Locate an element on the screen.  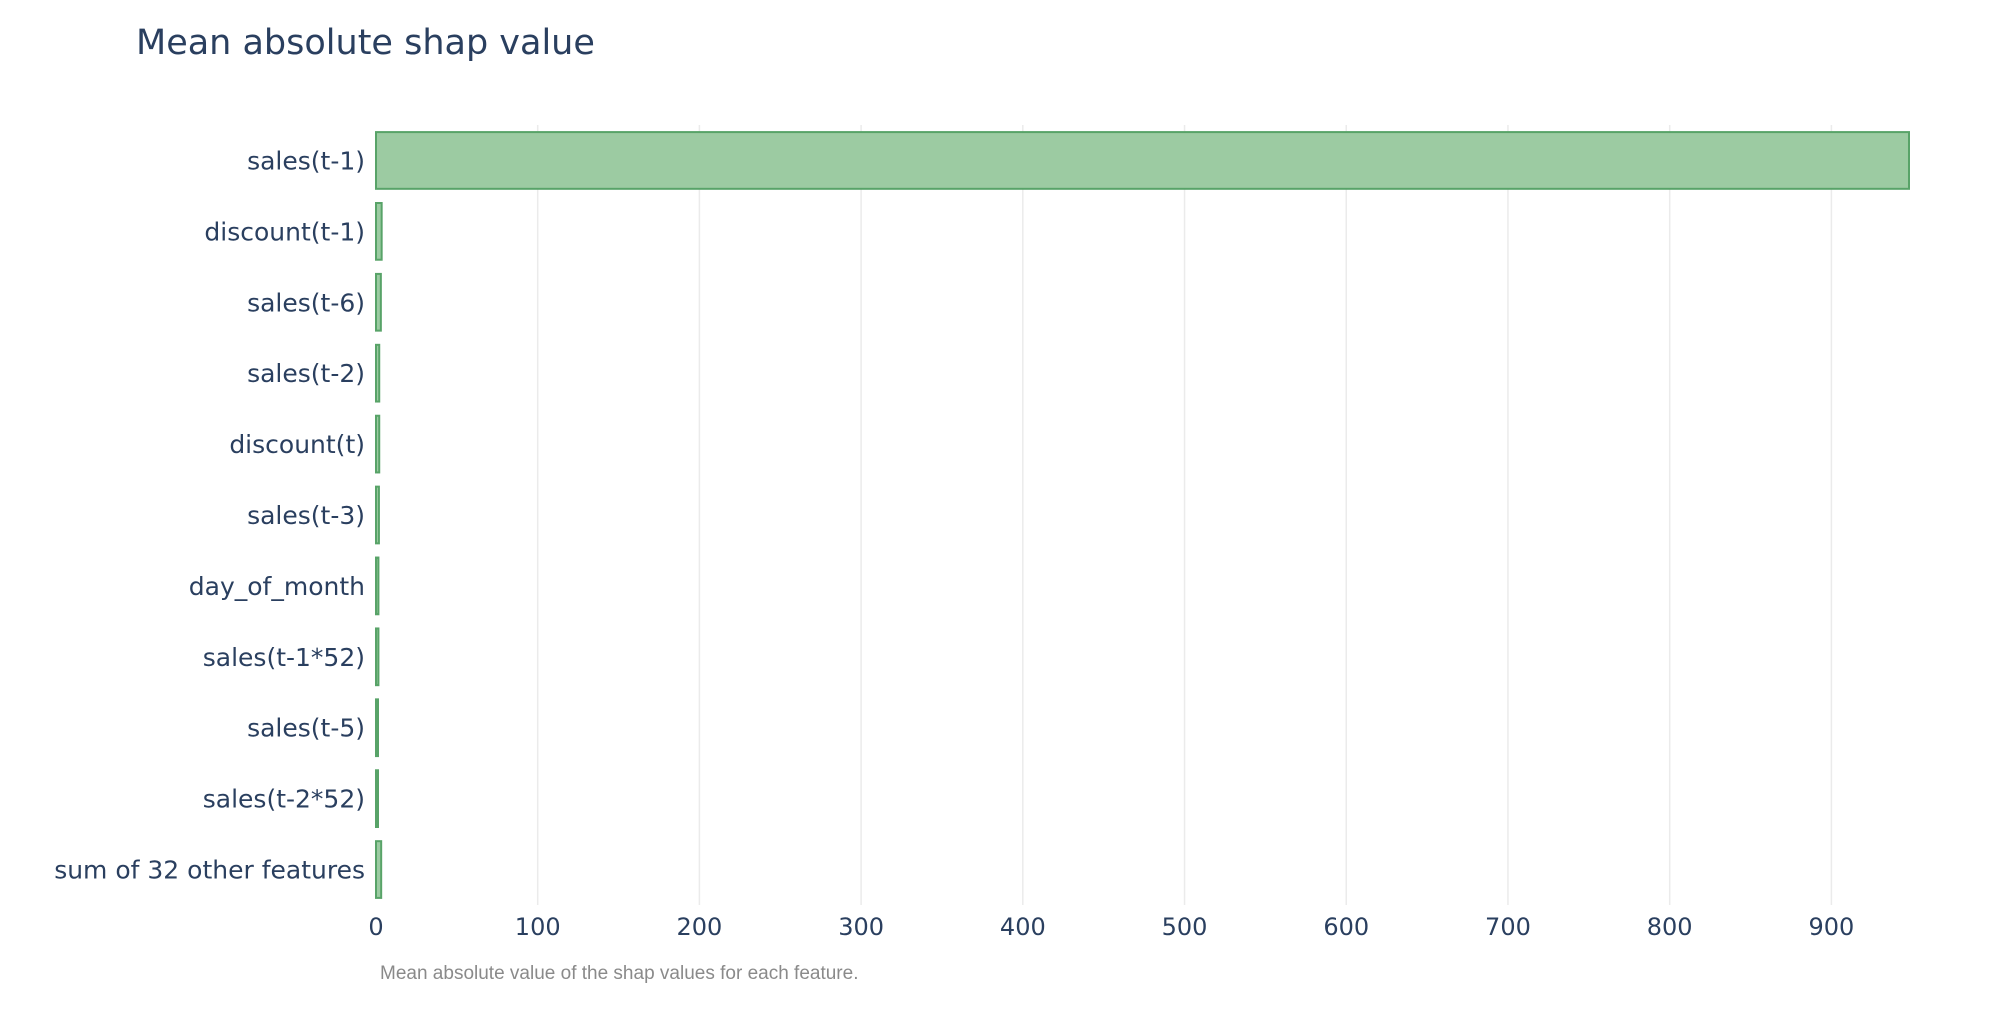
x-tick-label: 700 is located at coordinates (1508, 927).